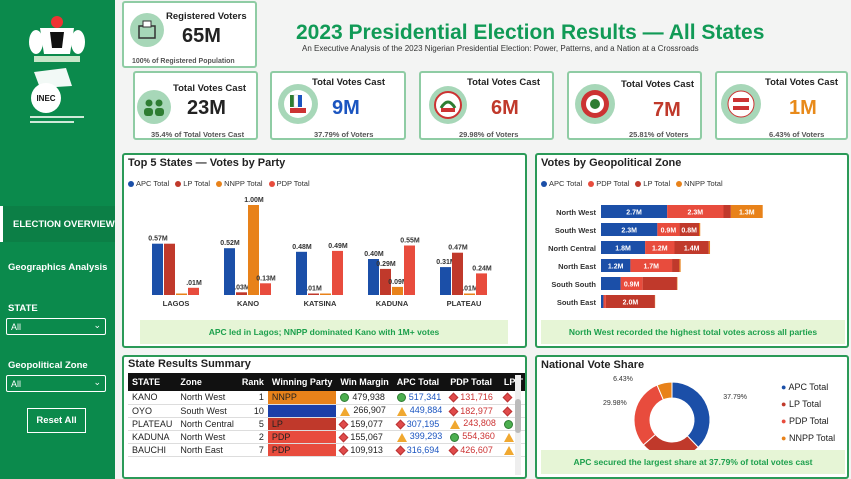  I want to click on cell-party: PDP, so click(302, 450).